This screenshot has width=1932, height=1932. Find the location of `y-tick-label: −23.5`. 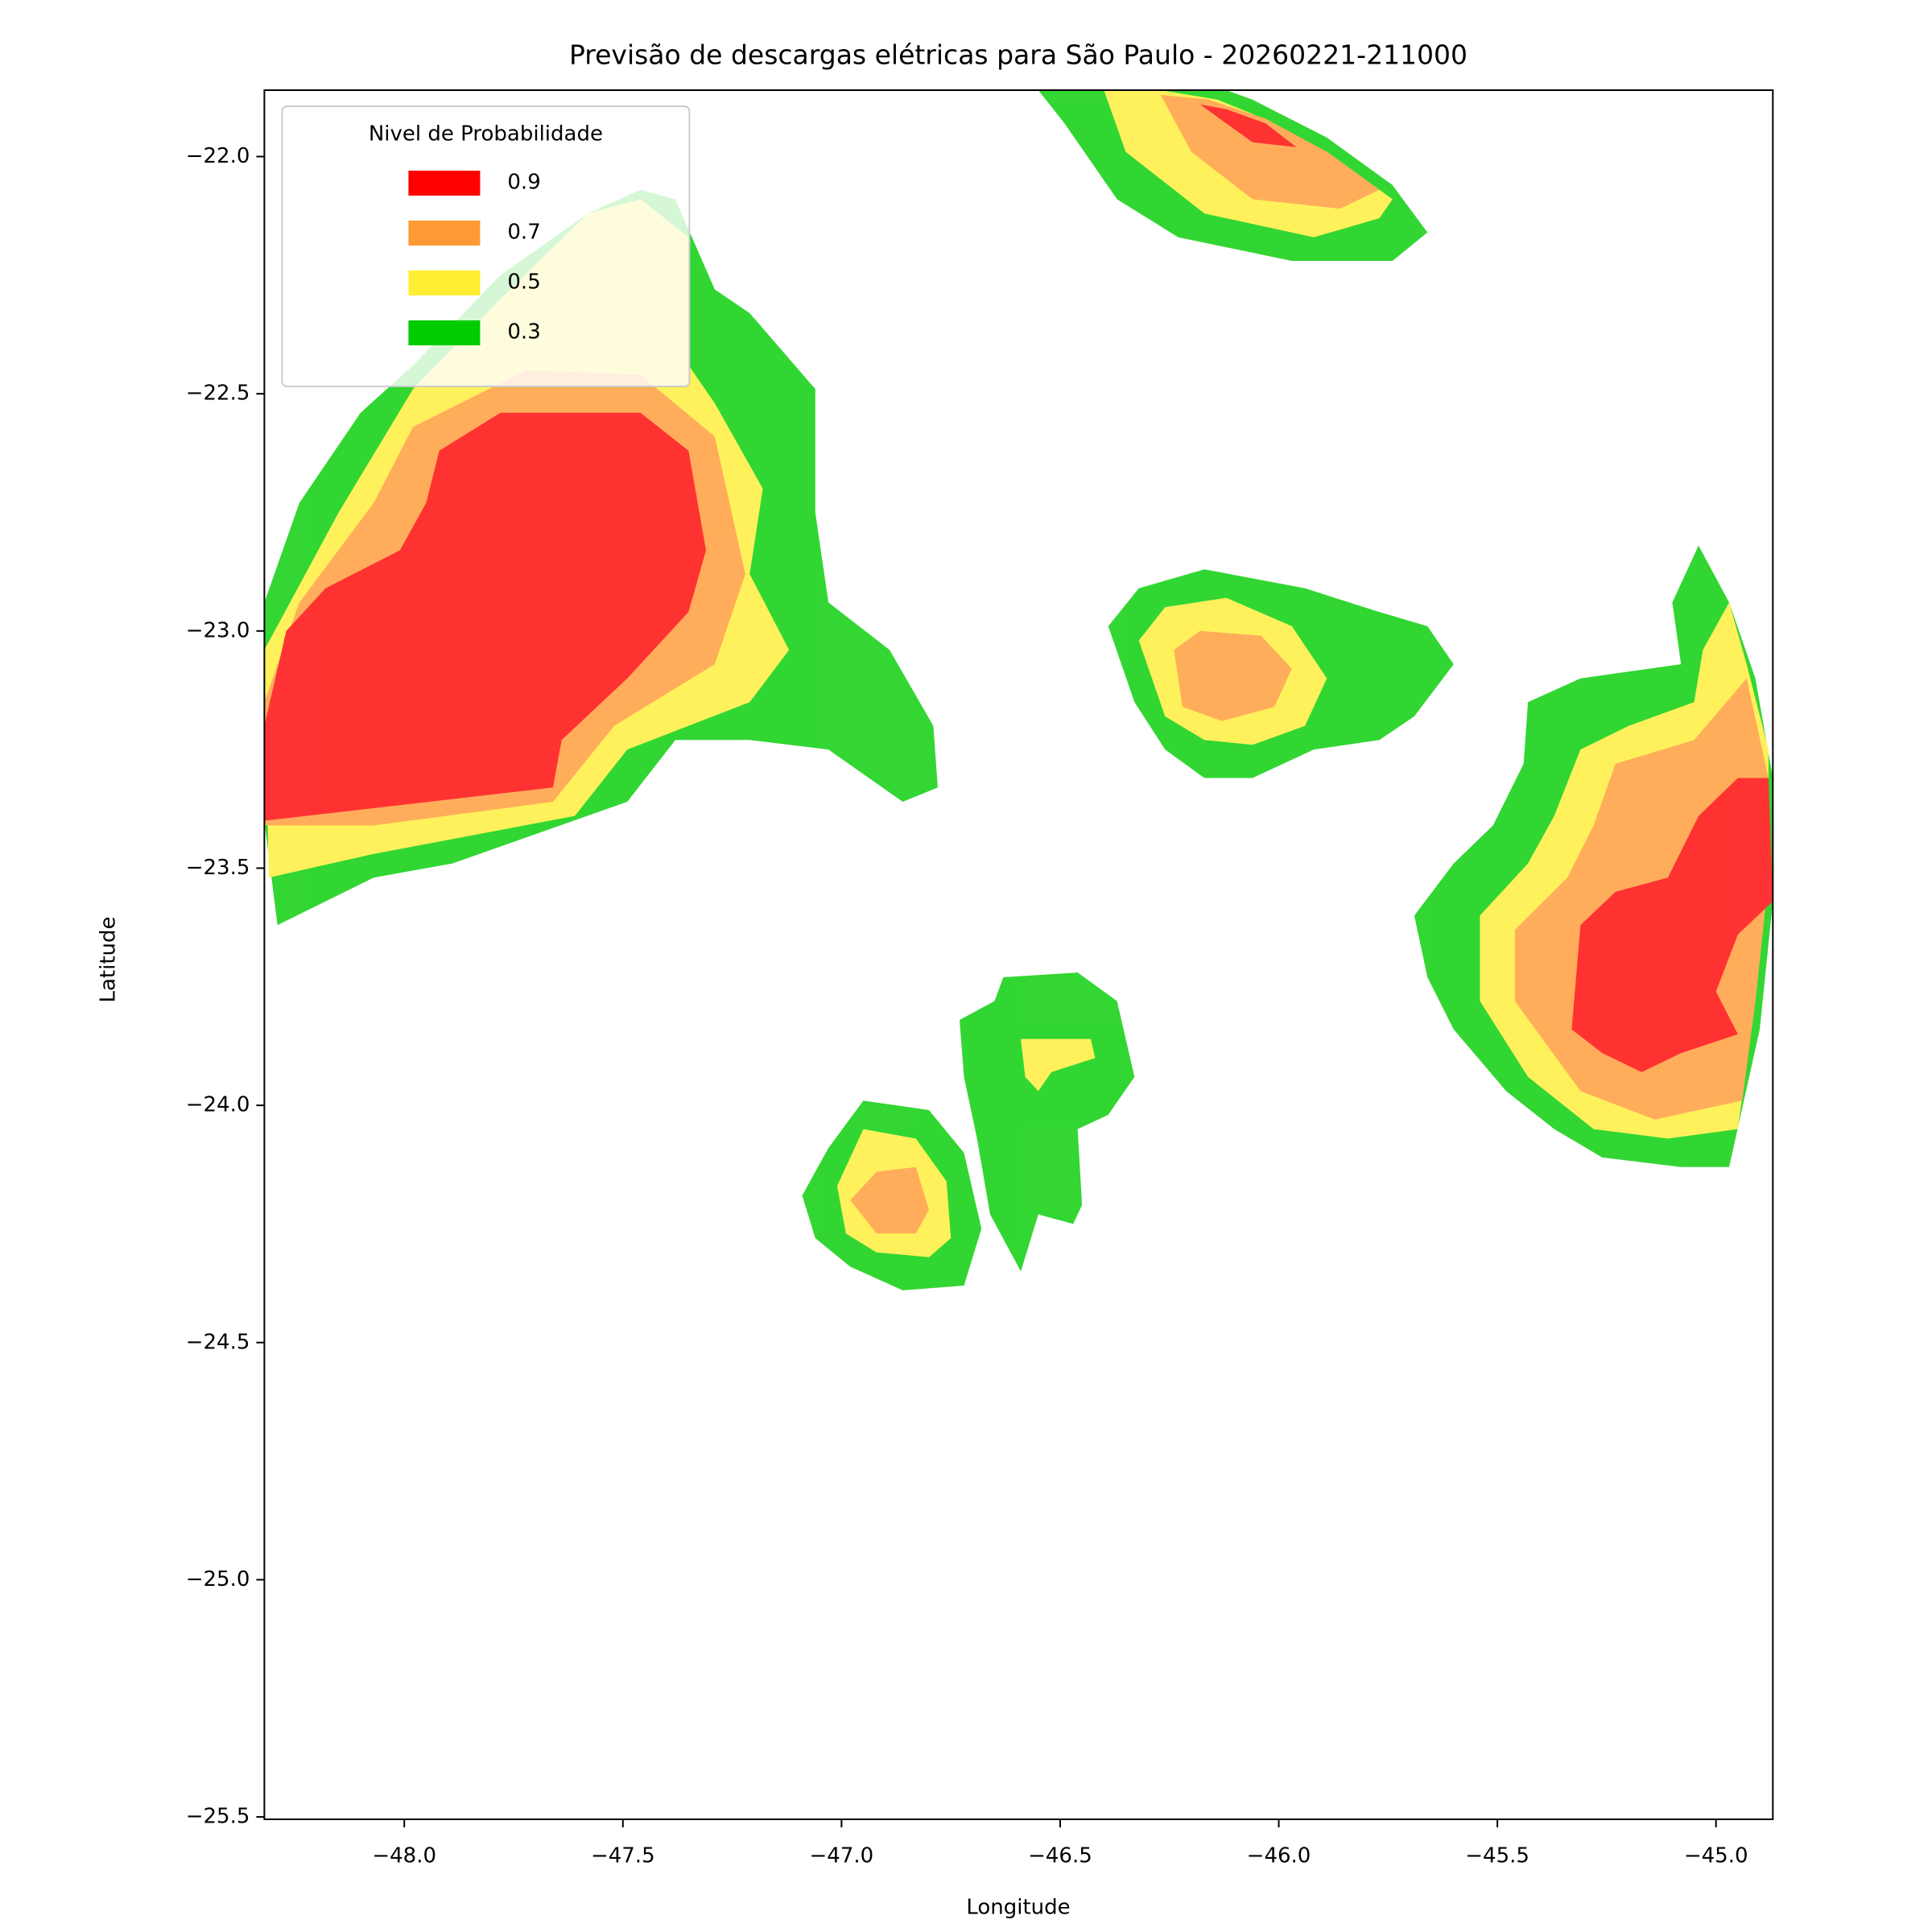

y-tick-label: −23.5 is located at coordinates (218, 868).